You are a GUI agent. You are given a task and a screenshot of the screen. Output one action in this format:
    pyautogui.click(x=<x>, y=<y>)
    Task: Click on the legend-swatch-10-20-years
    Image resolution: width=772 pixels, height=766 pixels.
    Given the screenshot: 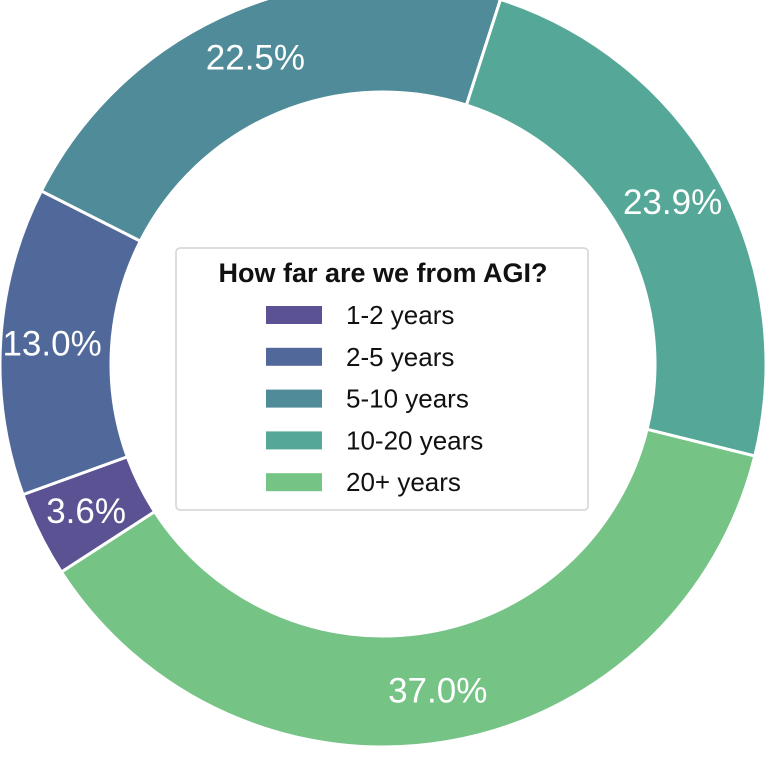 What is the action you would take?
    pyautogui.click(x=294, y=440)
    